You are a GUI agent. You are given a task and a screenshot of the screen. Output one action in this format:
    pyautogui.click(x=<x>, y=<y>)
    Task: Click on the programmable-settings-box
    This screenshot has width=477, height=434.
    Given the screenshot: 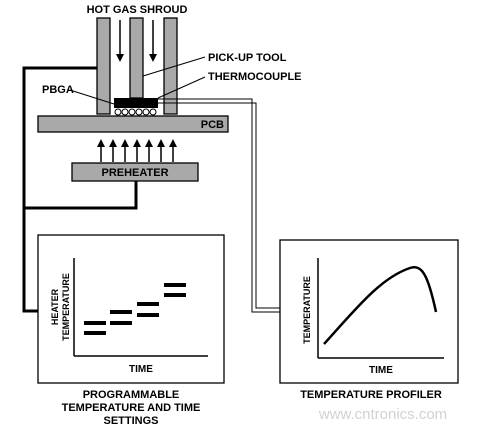 What is the action you would take?
    pyautogui.click(x=131, y=309)
    